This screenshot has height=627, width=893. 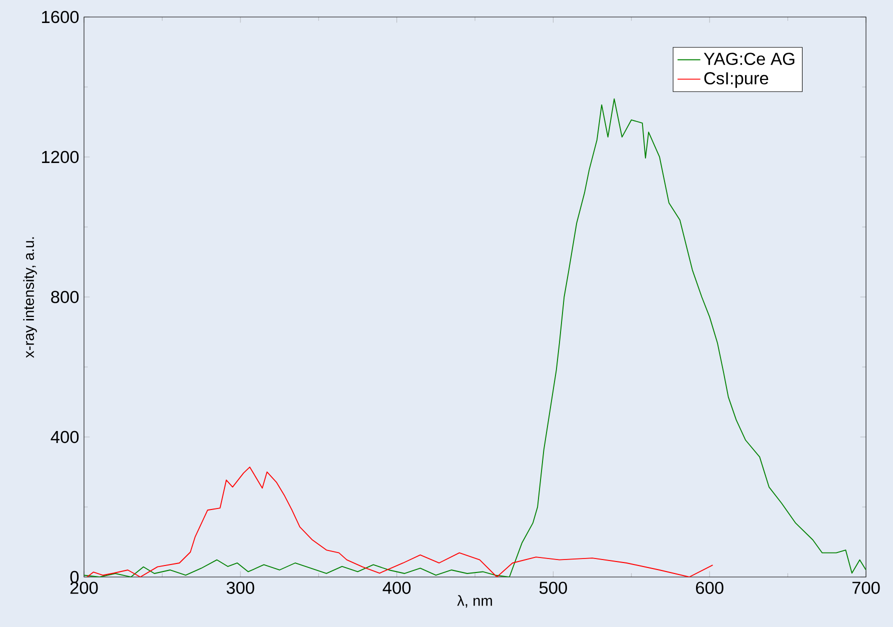 What do you see at coordinates (396, 588) in the screenshot?
I see `x-tick-label: 400` at bounding box center [396, 588].